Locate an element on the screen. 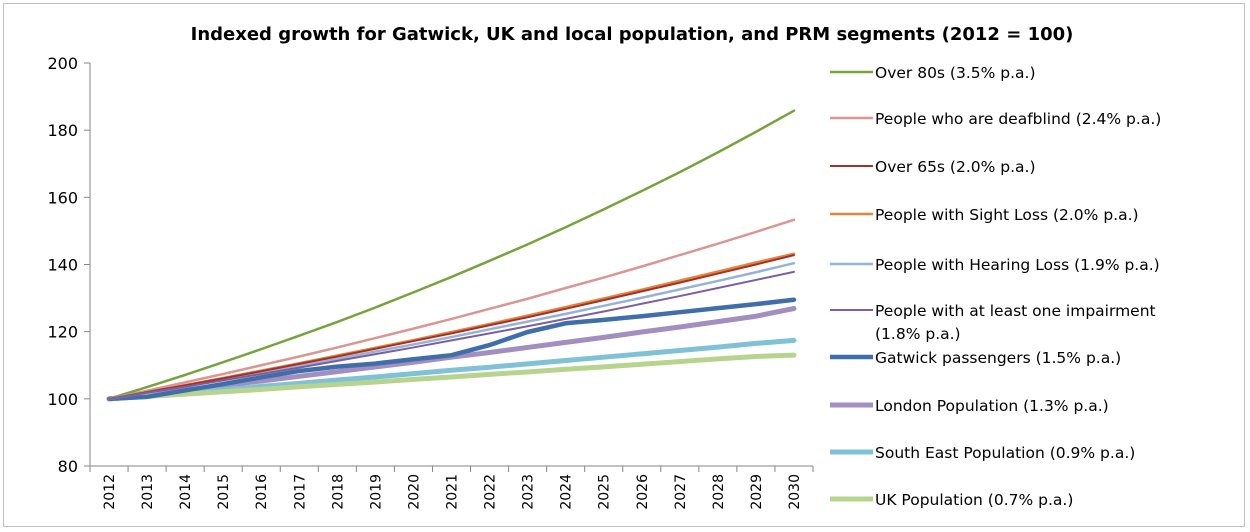  x-tick-label: 2014 is located at coordinates (186, 492).